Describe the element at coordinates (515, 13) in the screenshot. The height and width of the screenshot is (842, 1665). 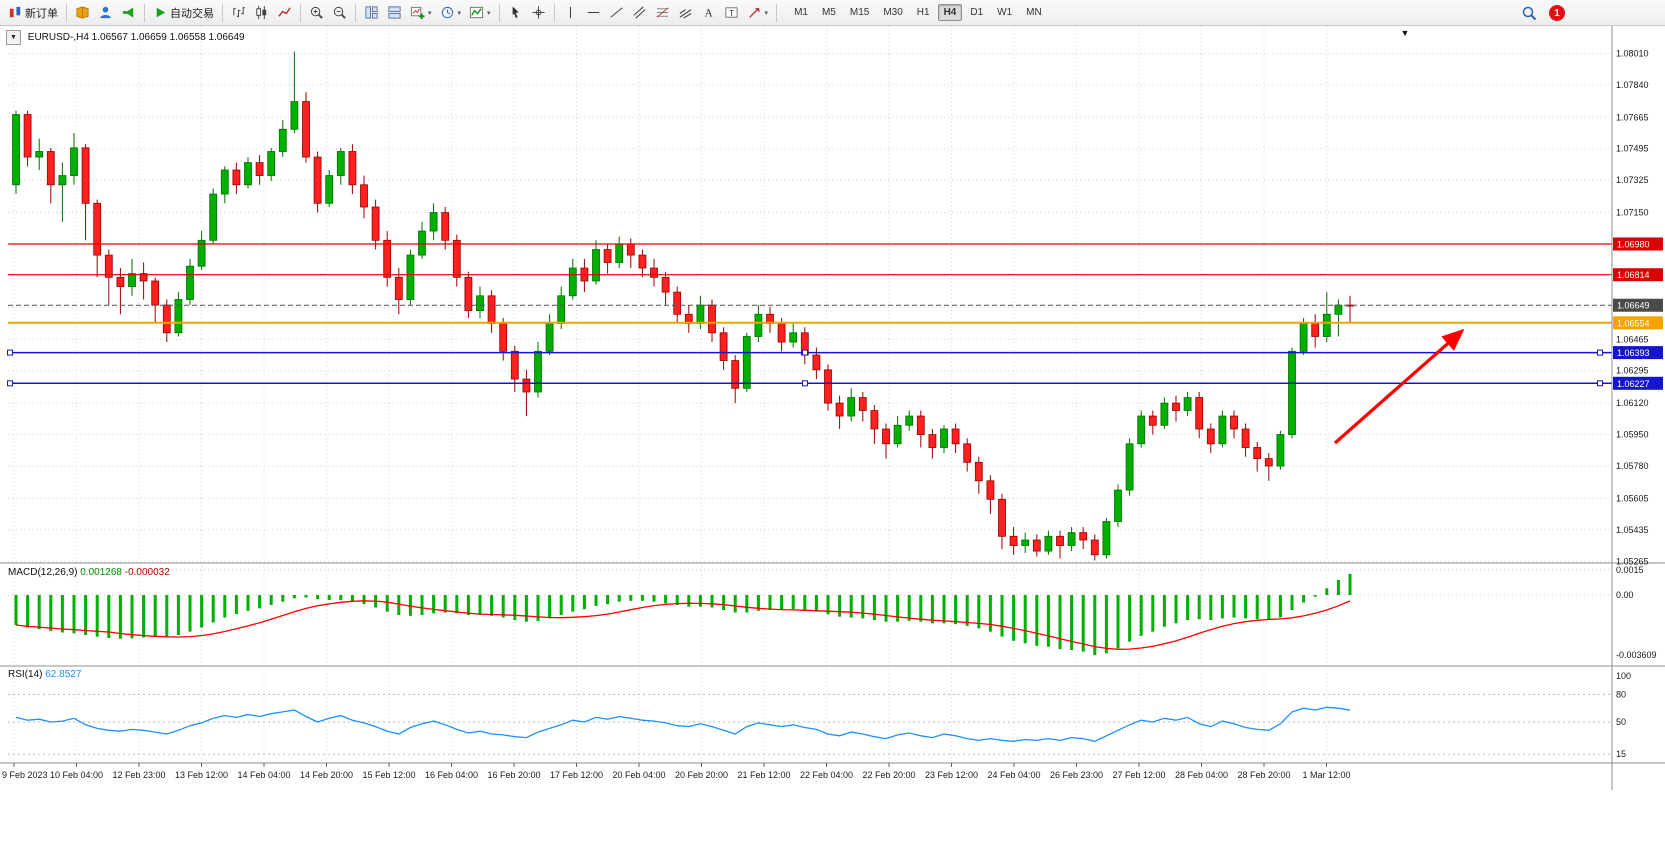
I see `cursor-button` at that location.